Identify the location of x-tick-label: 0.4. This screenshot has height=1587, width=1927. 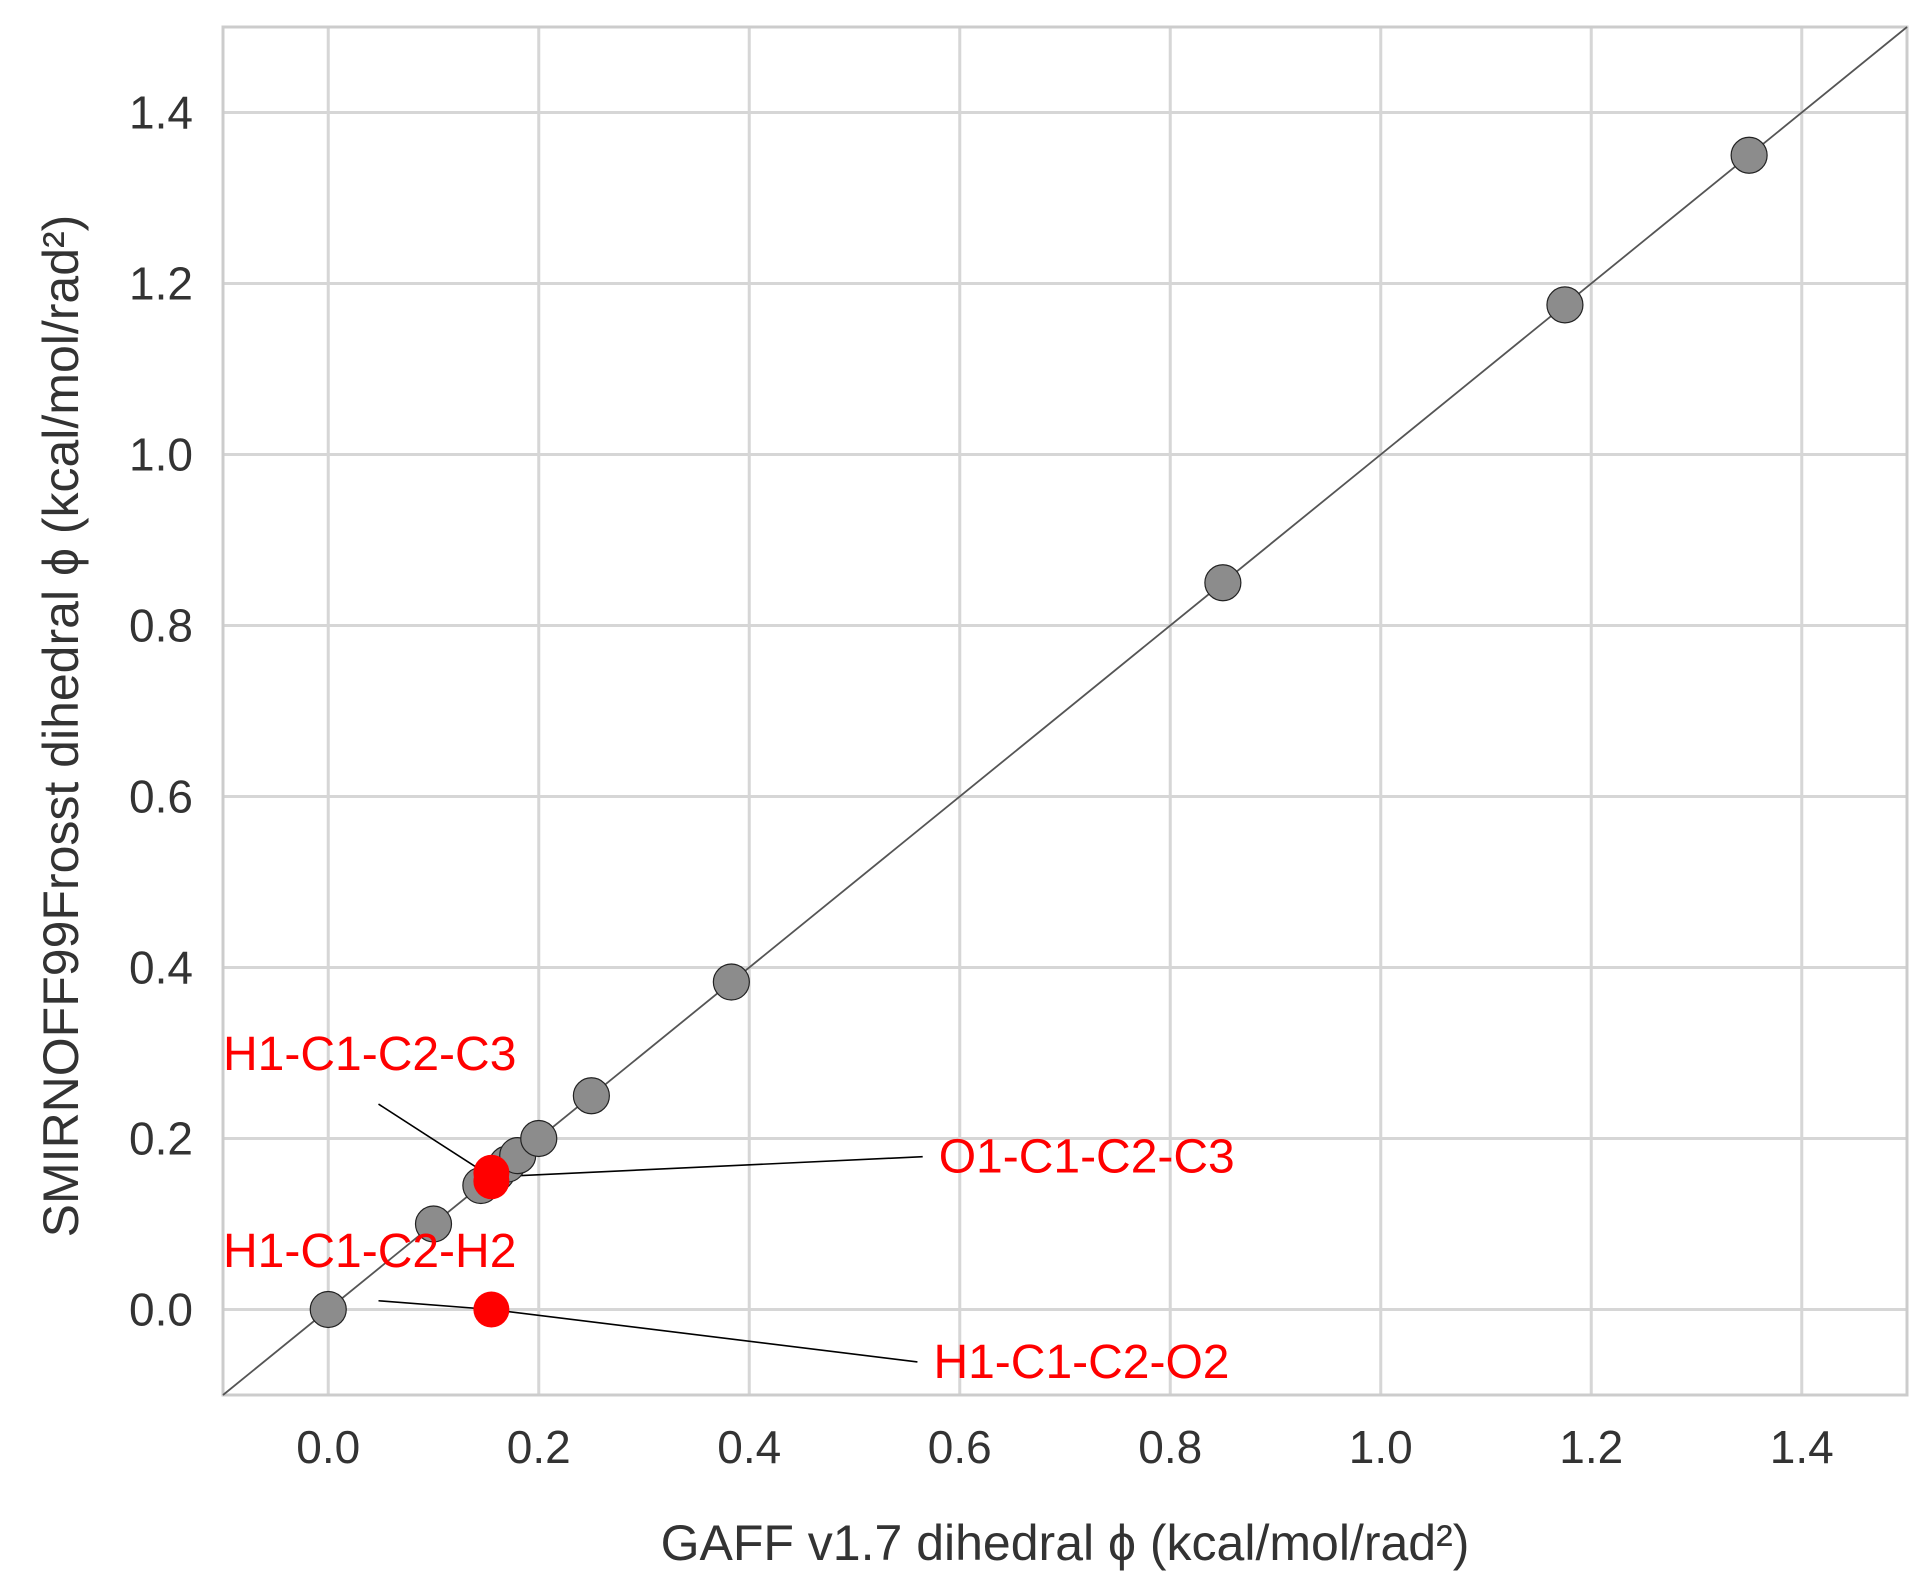
(749, 1447).